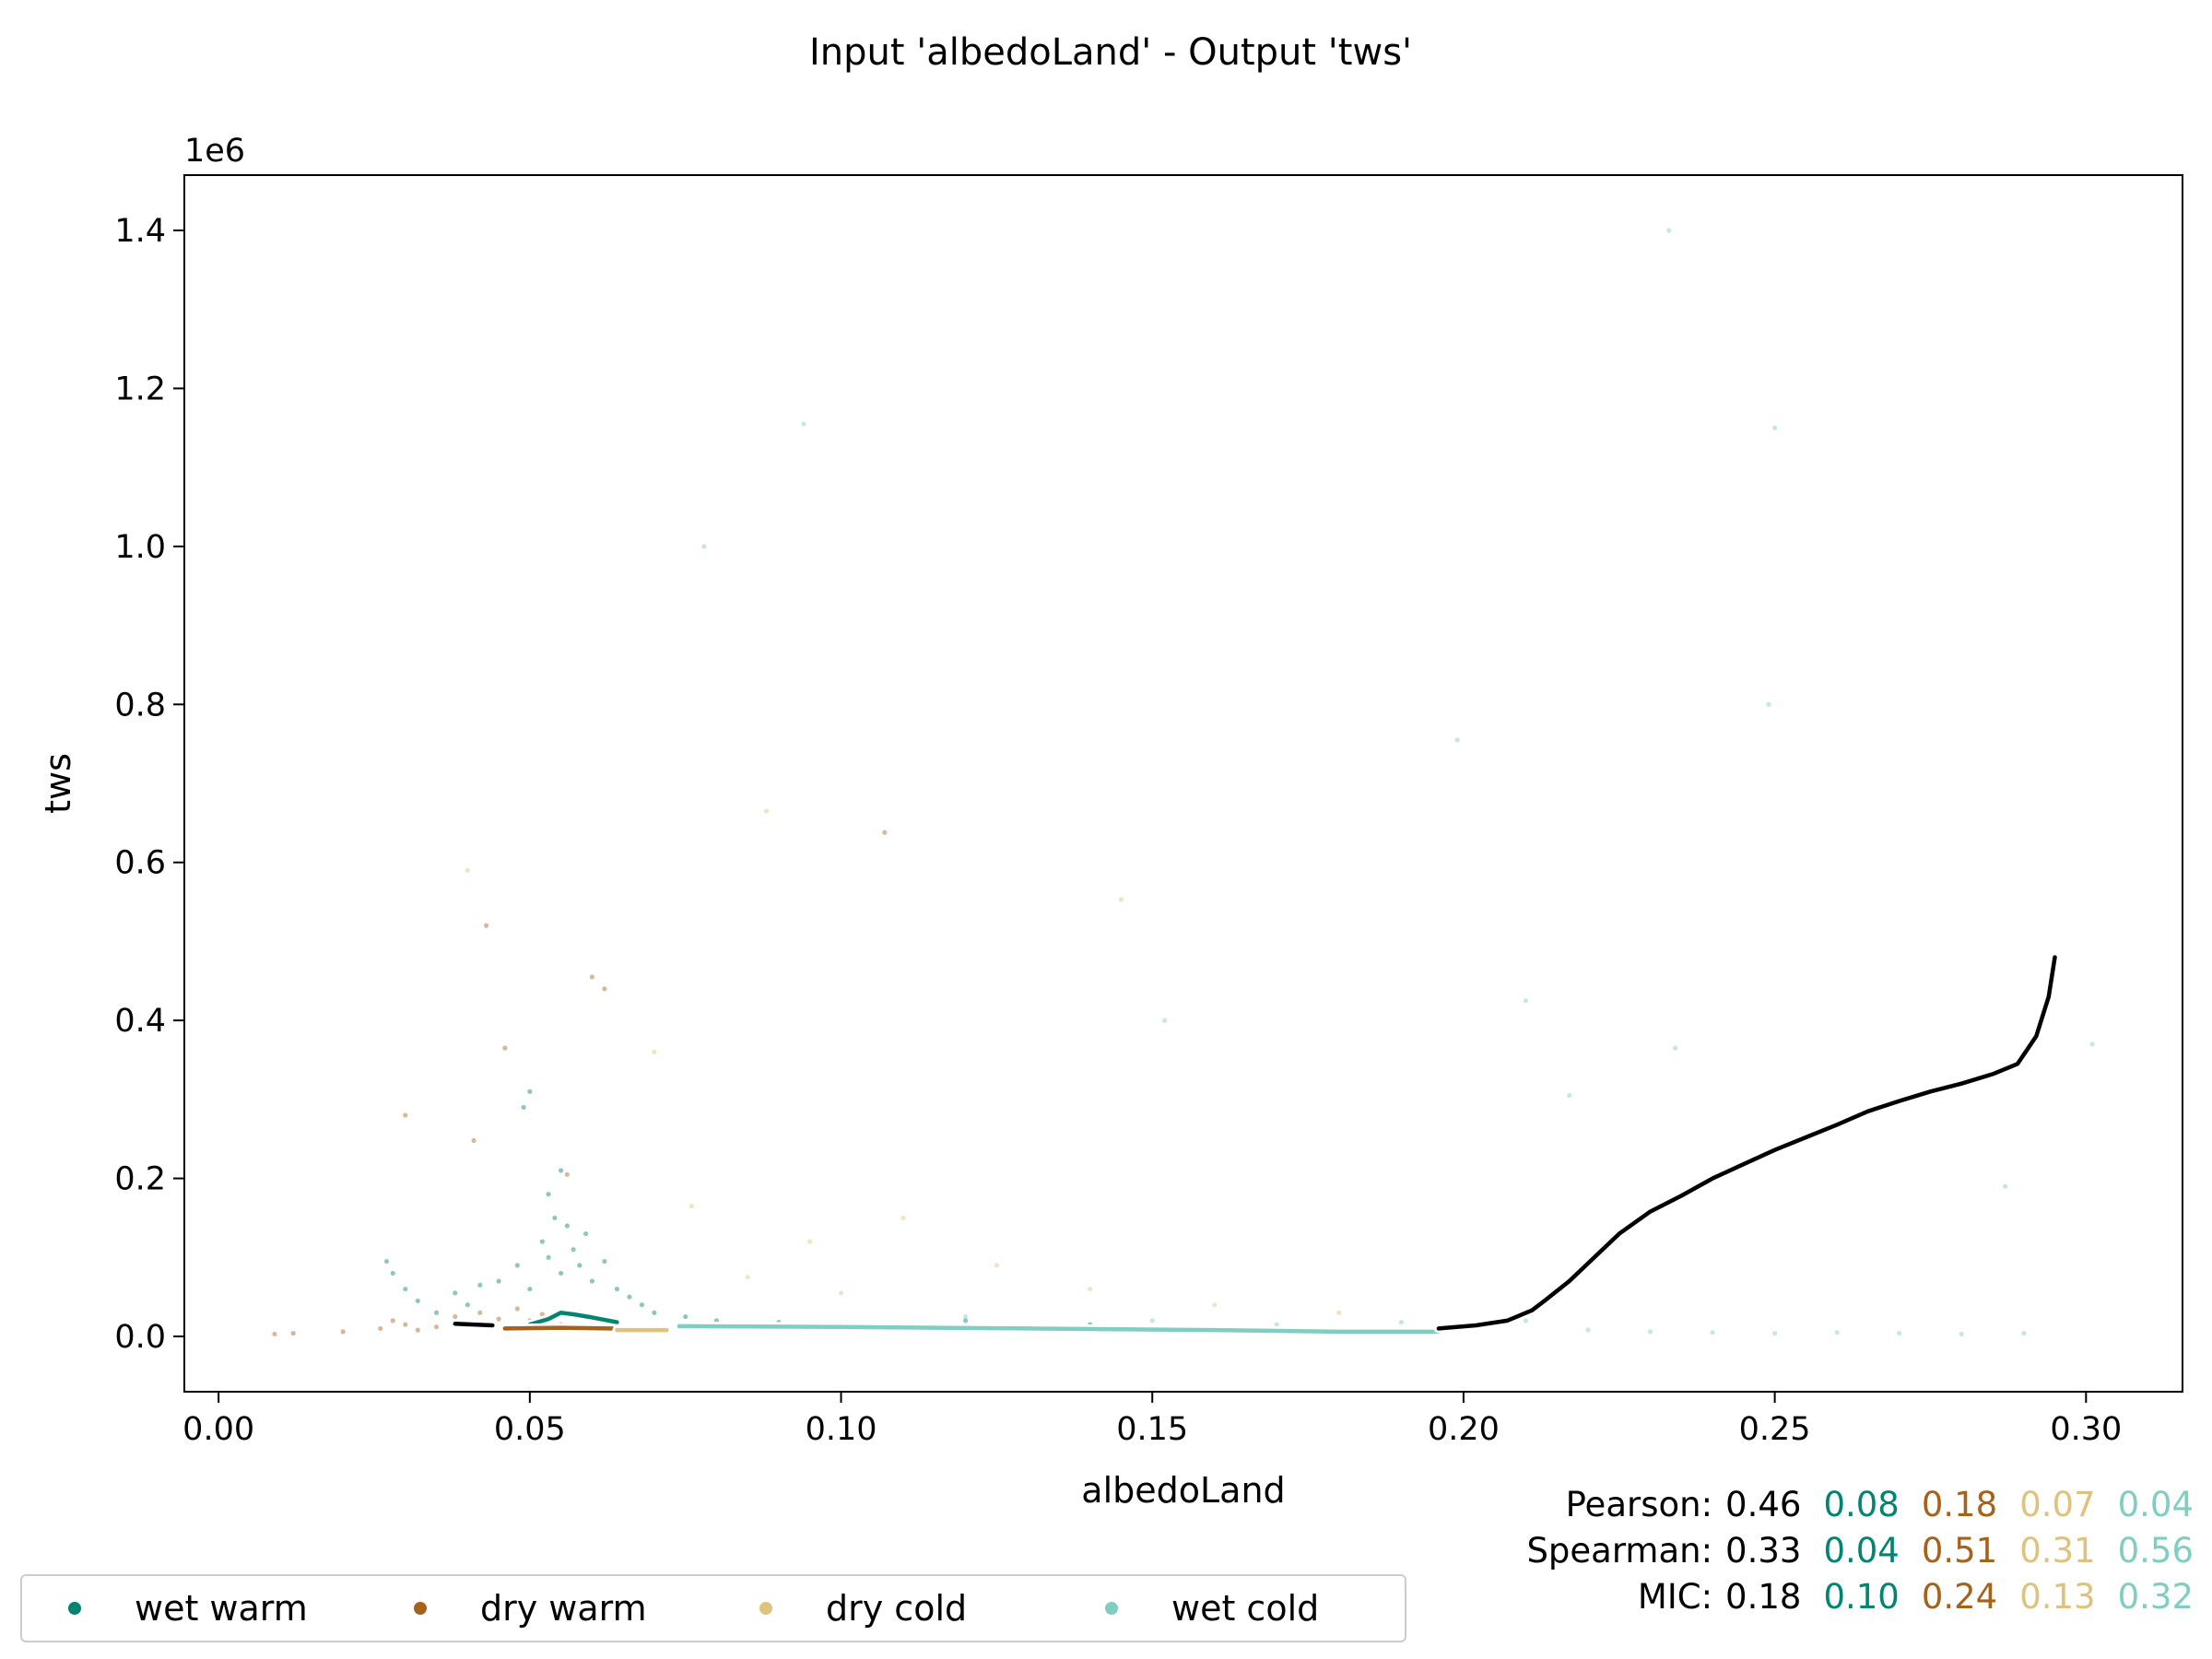  Describe the element at coordinates (765, 1608) in the screenshot. I see `legend-marker-dry-cold` at that location.